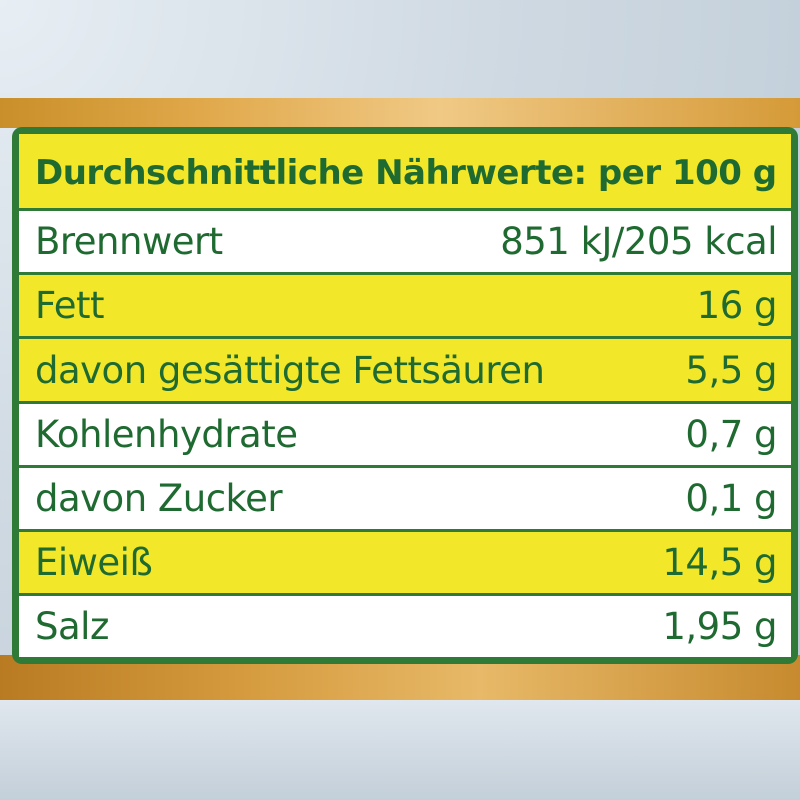 The image size is (800, 800). I want to click on row-label: davon Zucker, so click(159, 498).